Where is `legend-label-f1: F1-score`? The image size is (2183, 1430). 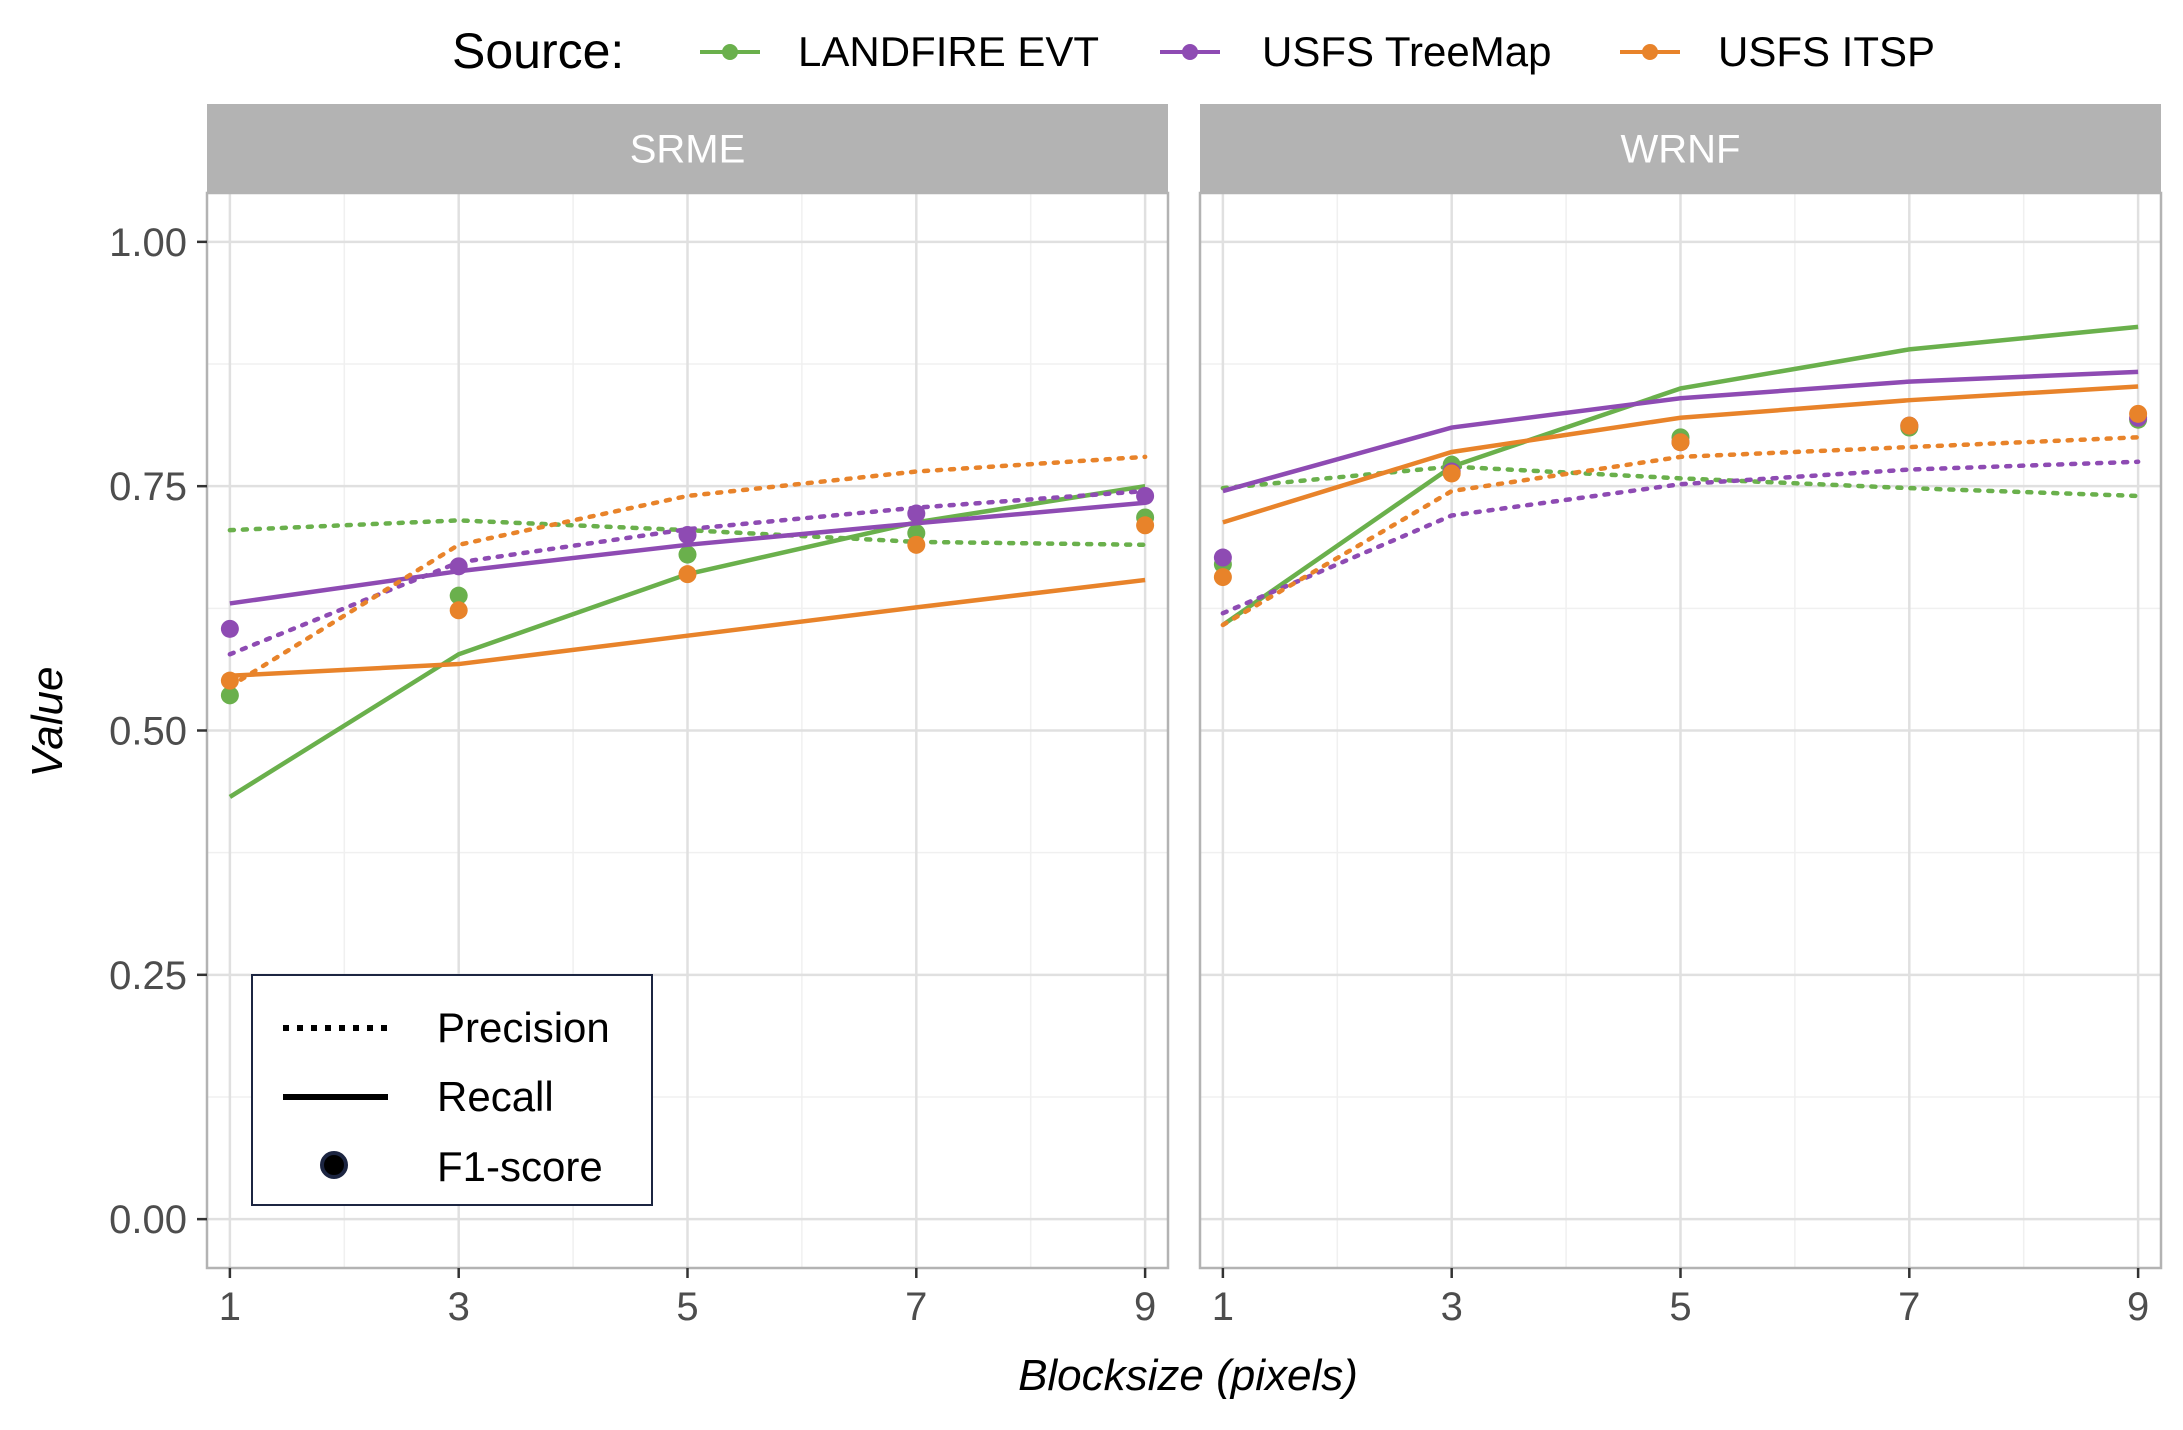 legend-label-f1: F1-score is located at coordinates (520, 1166).